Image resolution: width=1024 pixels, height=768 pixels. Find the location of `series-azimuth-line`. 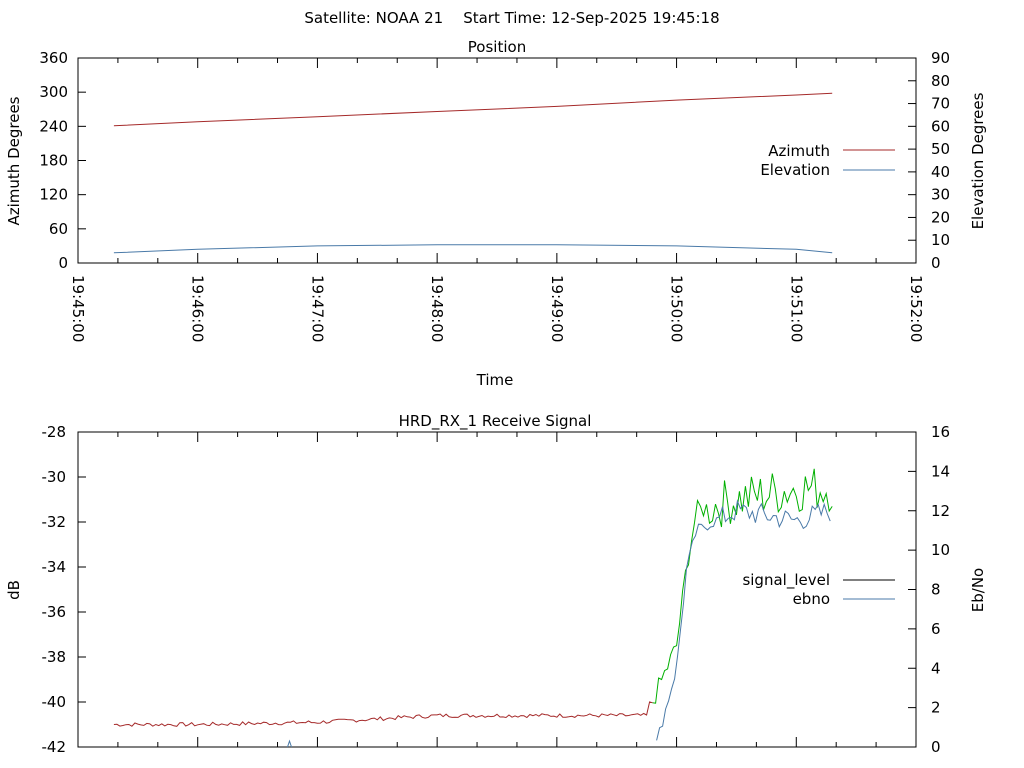

series-azimuth-line is located at coordinates (473, 109).